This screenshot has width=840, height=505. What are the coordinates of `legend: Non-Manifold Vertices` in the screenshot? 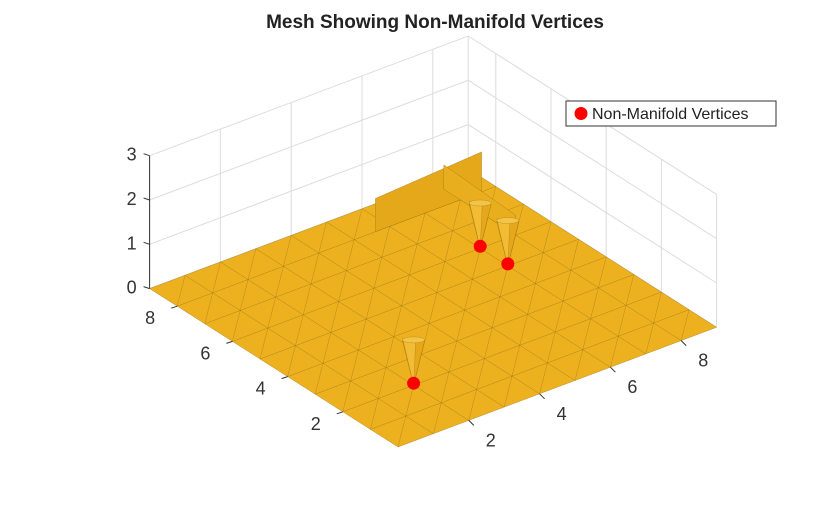 It's located at (671, 113).